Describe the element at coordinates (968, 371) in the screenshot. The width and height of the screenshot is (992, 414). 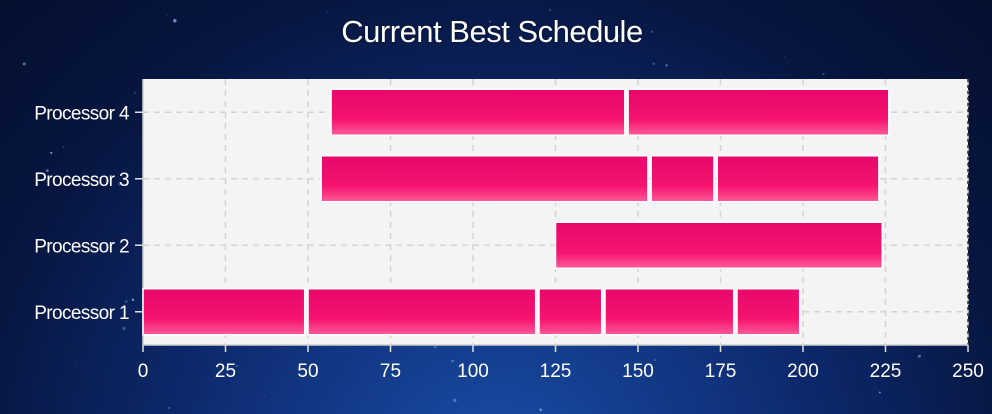
I see `x-tick-label: 250` at that location.